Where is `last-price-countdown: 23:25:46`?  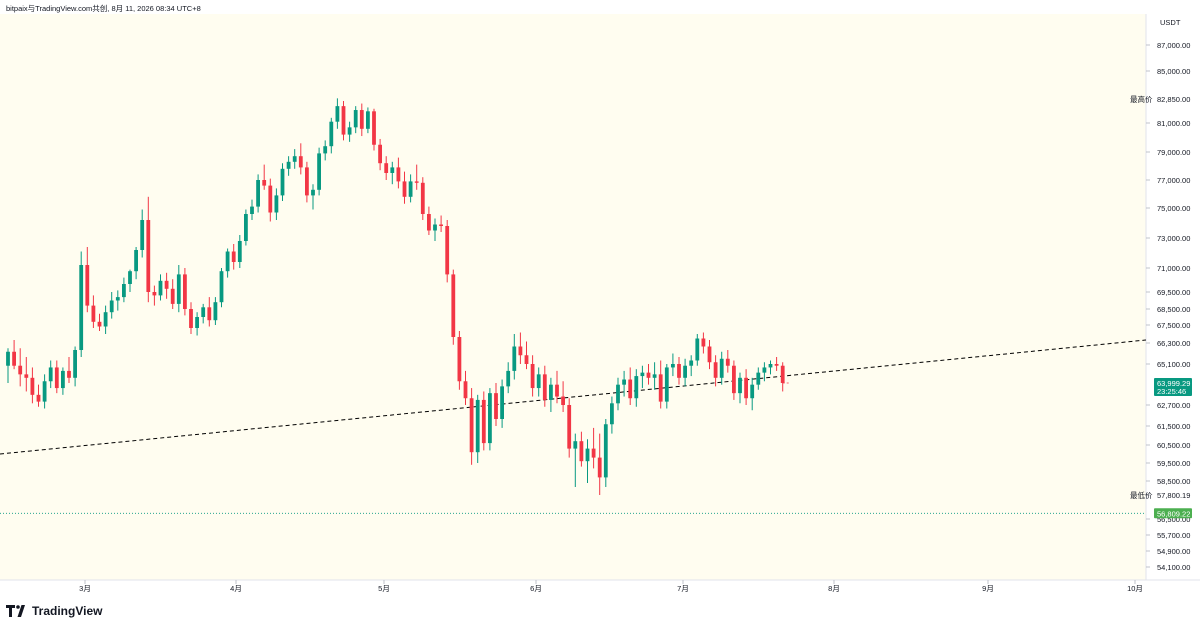
last-price-countdown: 23:25:46 is located at coordinates (1171, 391).